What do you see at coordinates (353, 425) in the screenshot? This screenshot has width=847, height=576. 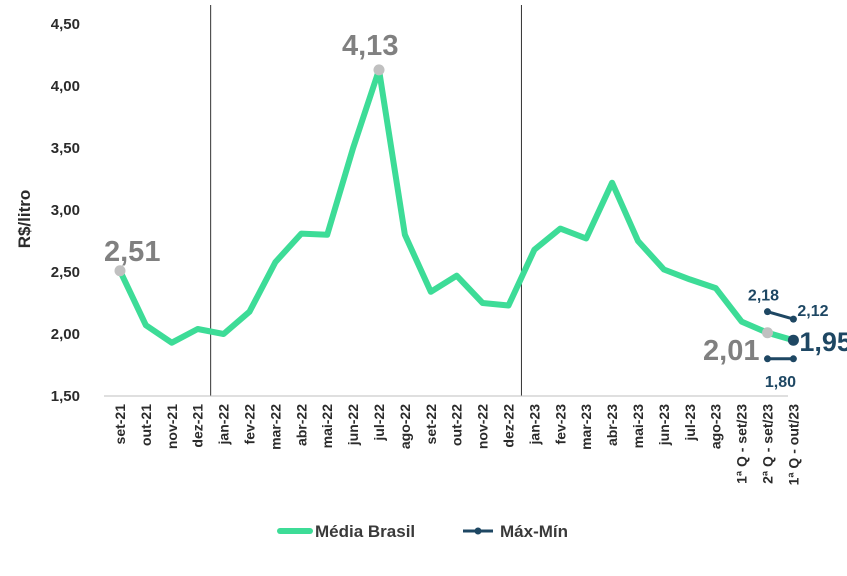 I see `x-tick-label: jun-22` at bounding box center [353, 425].